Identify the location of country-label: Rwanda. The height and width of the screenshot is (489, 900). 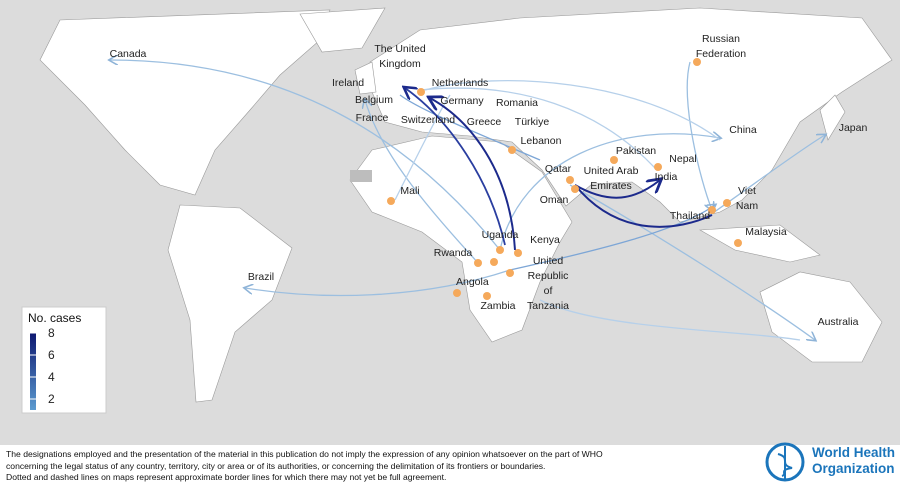
(453, 253).